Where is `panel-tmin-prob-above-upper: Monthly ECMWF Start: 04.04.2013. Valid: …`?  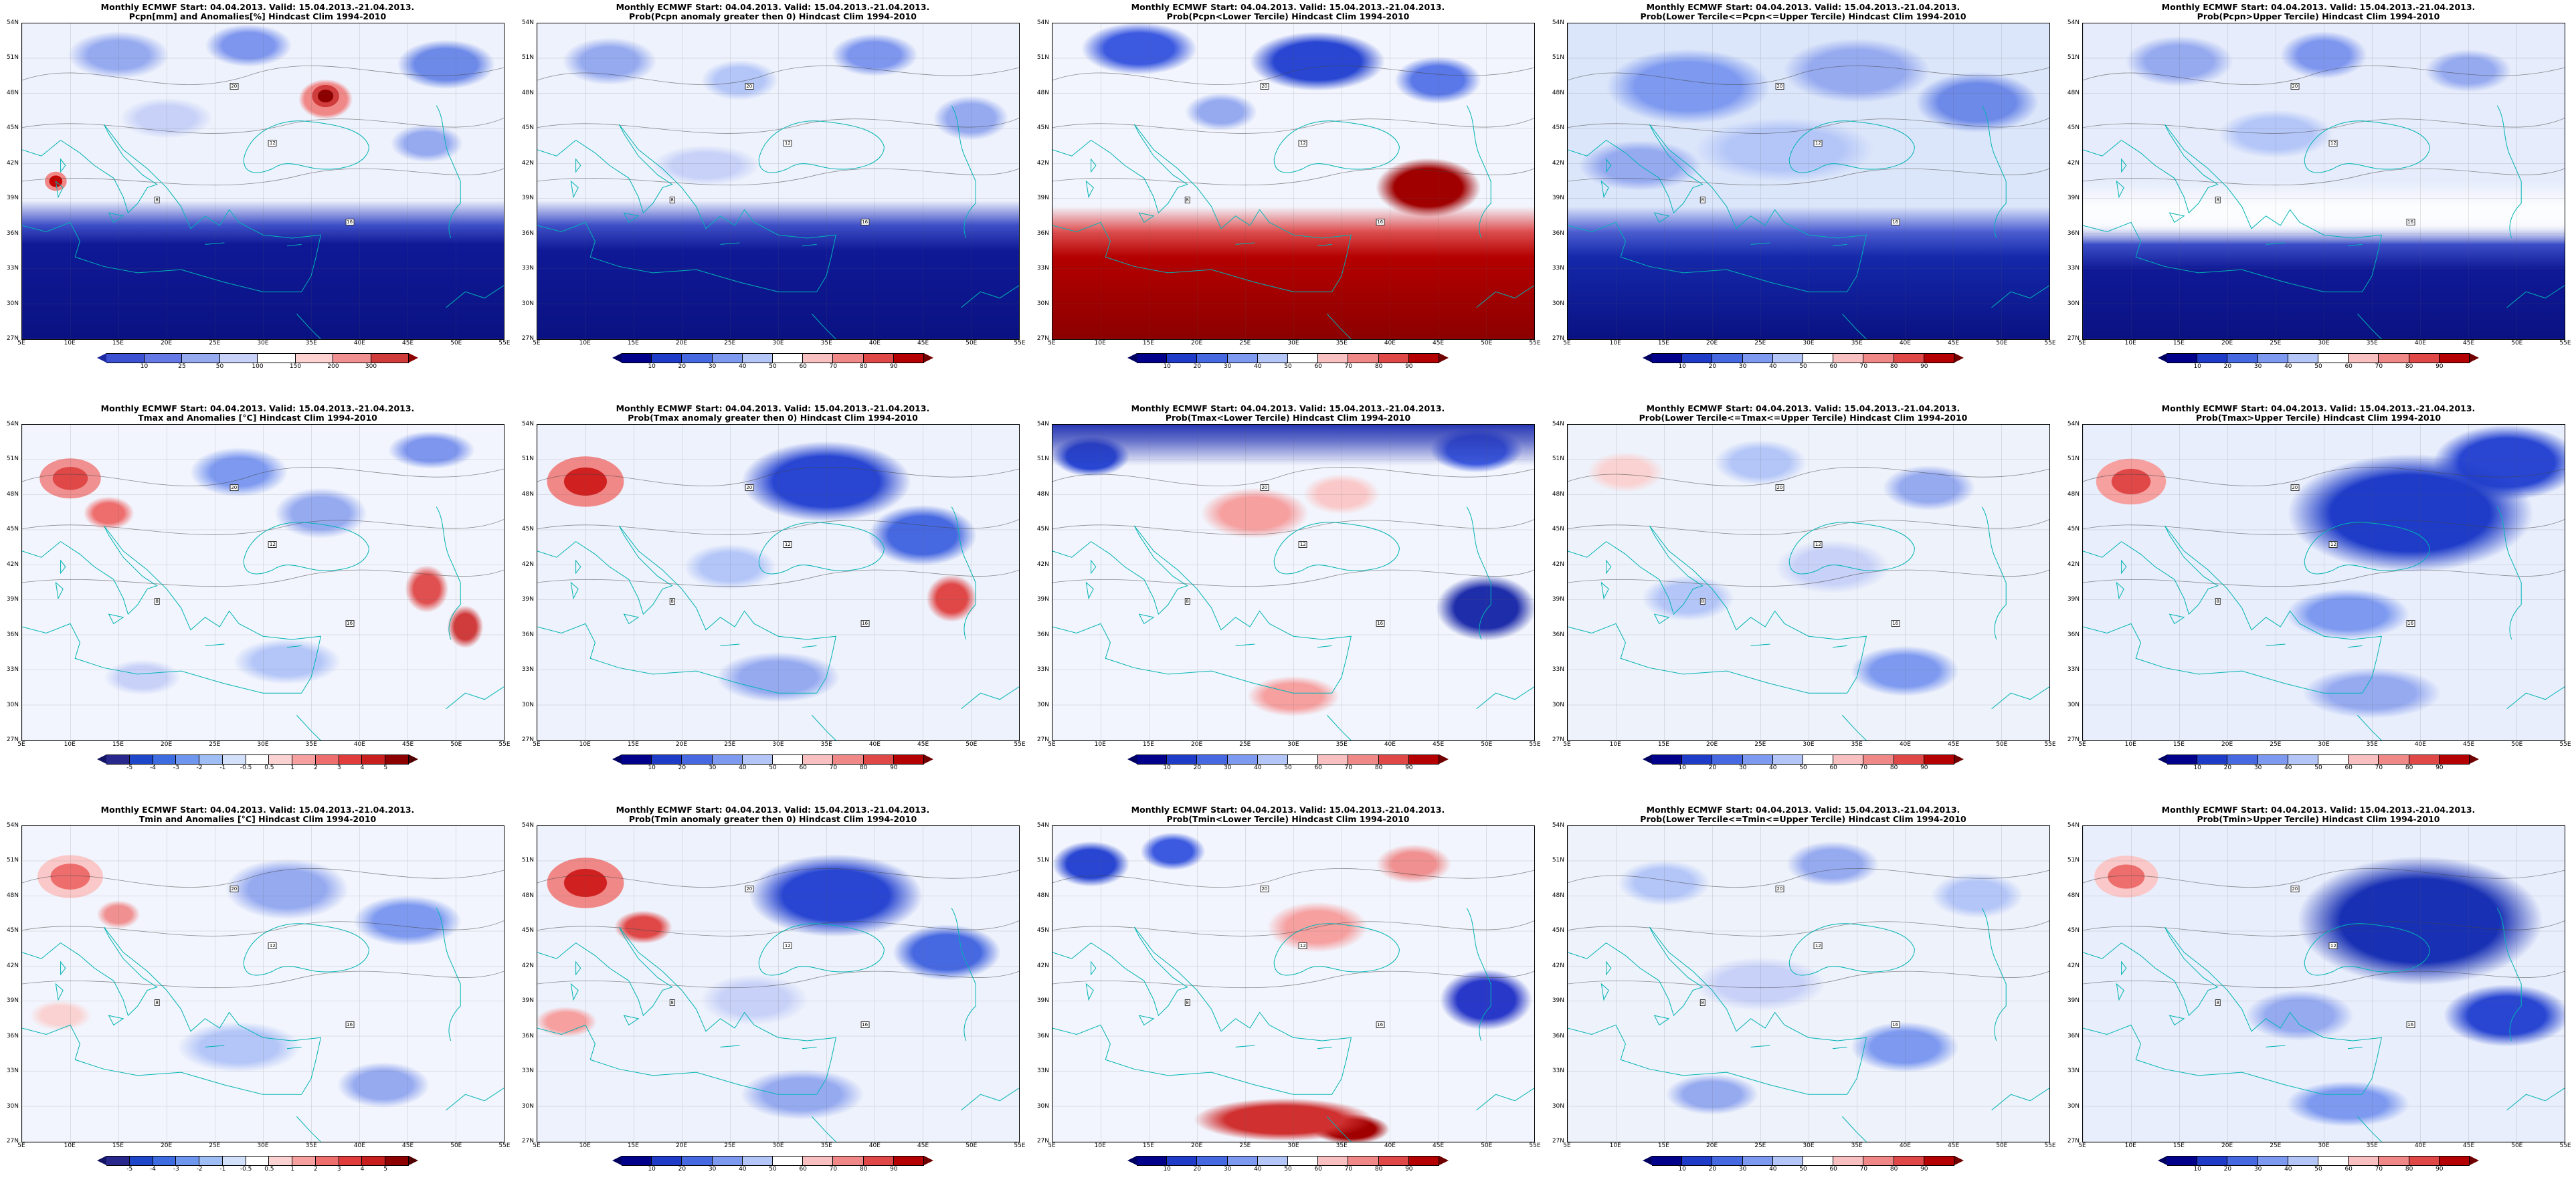
panel-tmin-prob-above-upper: Monthly ECMWF Start: 04.04.2013. Valid: … is located at coordinates (2318, 1003).